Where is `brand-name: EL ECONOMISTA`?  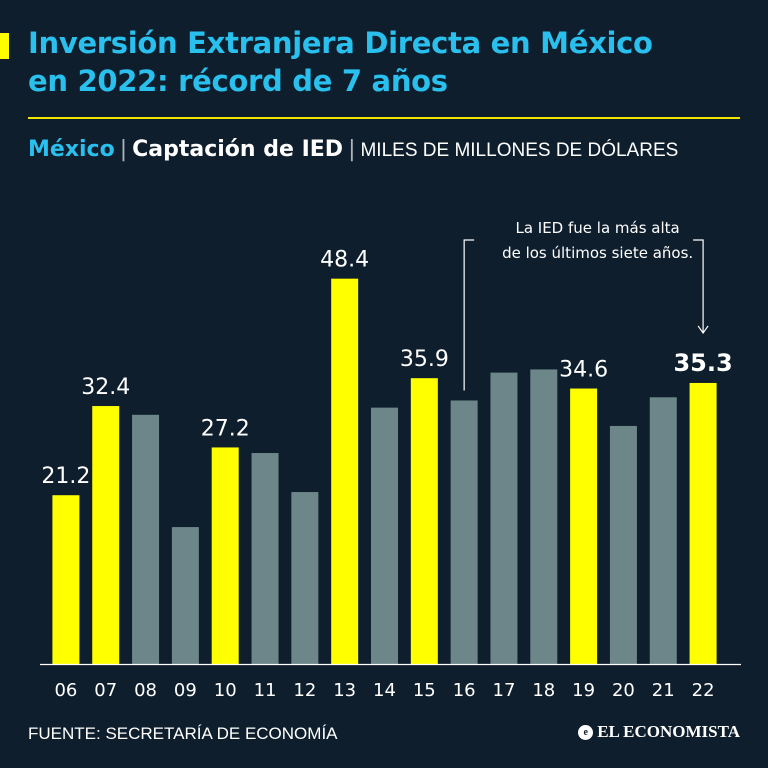
brand-name: EL ECONOMISTA is located at coordinates (668, 731).